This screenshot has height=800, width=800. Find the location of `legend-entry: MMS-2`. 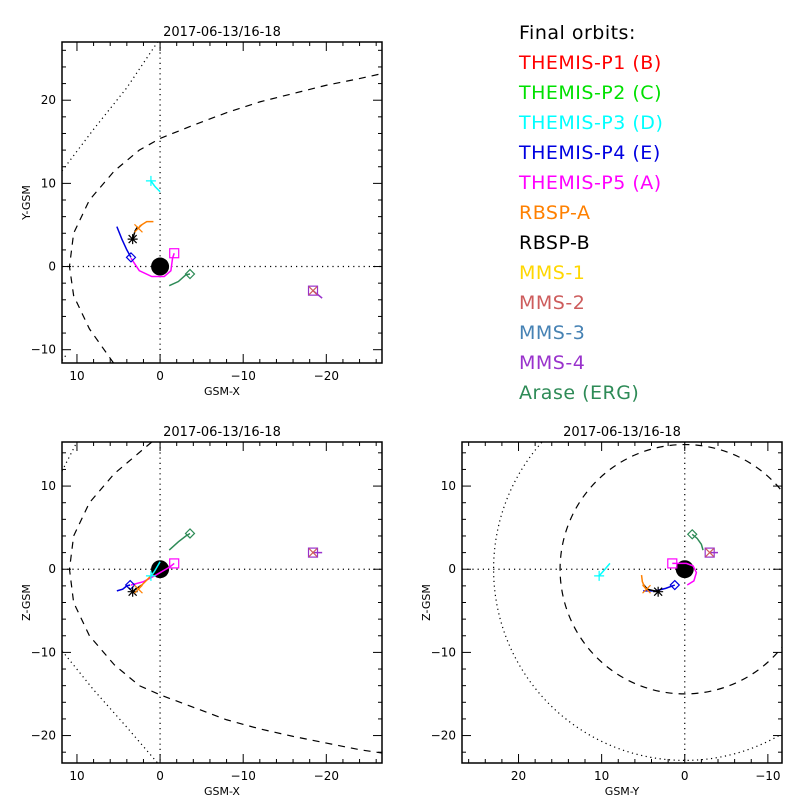

legend-entry: MMS-2 is located at coordinates (552, 303).